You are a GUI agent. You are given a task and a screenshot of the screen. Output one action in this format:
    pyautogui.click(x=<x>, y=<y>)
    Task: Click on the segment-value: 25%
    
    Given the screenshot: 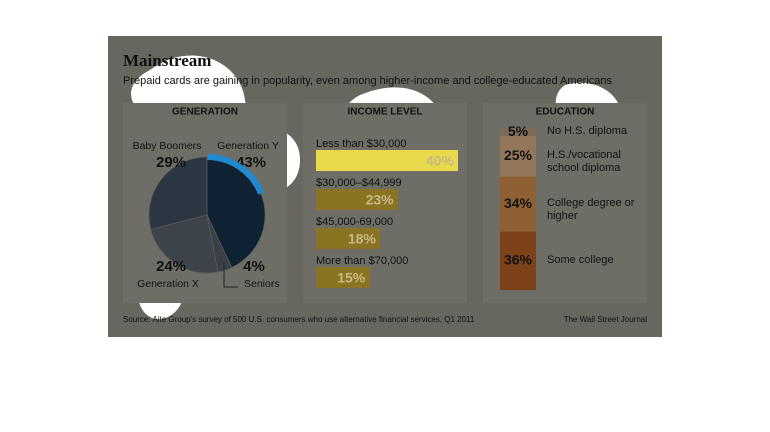 What is the action you would take?
    pyautogui.click(x=518, y=155)
    